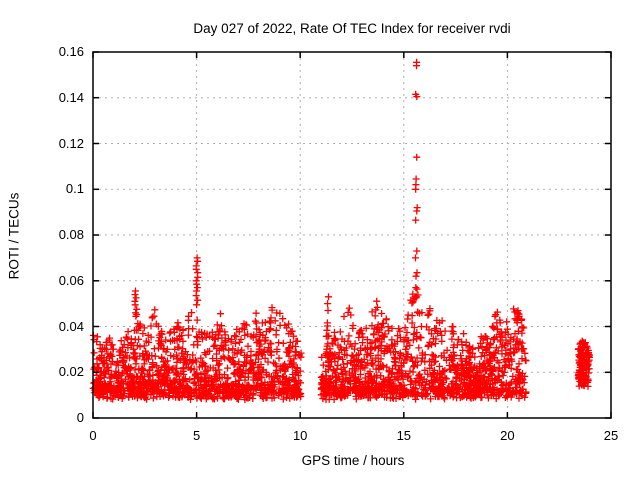 This screenshot has height=480, width=640. What do you see at coordinates (93, 435) in the screenshot?
I see `x-tick-label: 0` at bounding box center [93, 435].